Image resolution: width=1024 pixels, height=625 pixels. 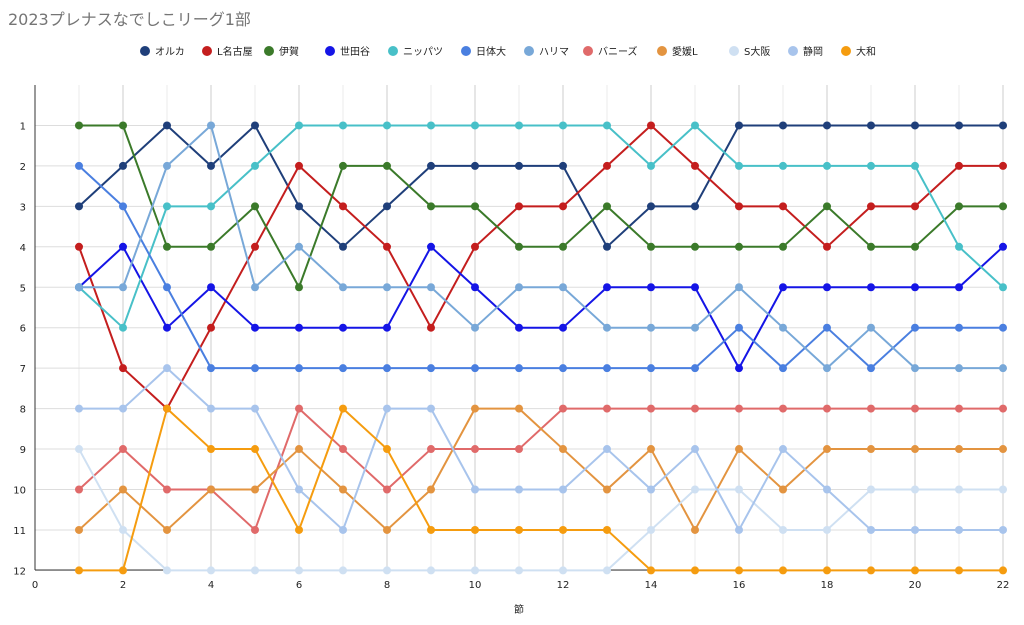 What do you see at coordinates (491, 51) in the screenshot?
I see `legend-label: 日体大` at bounding box center [491, 51].